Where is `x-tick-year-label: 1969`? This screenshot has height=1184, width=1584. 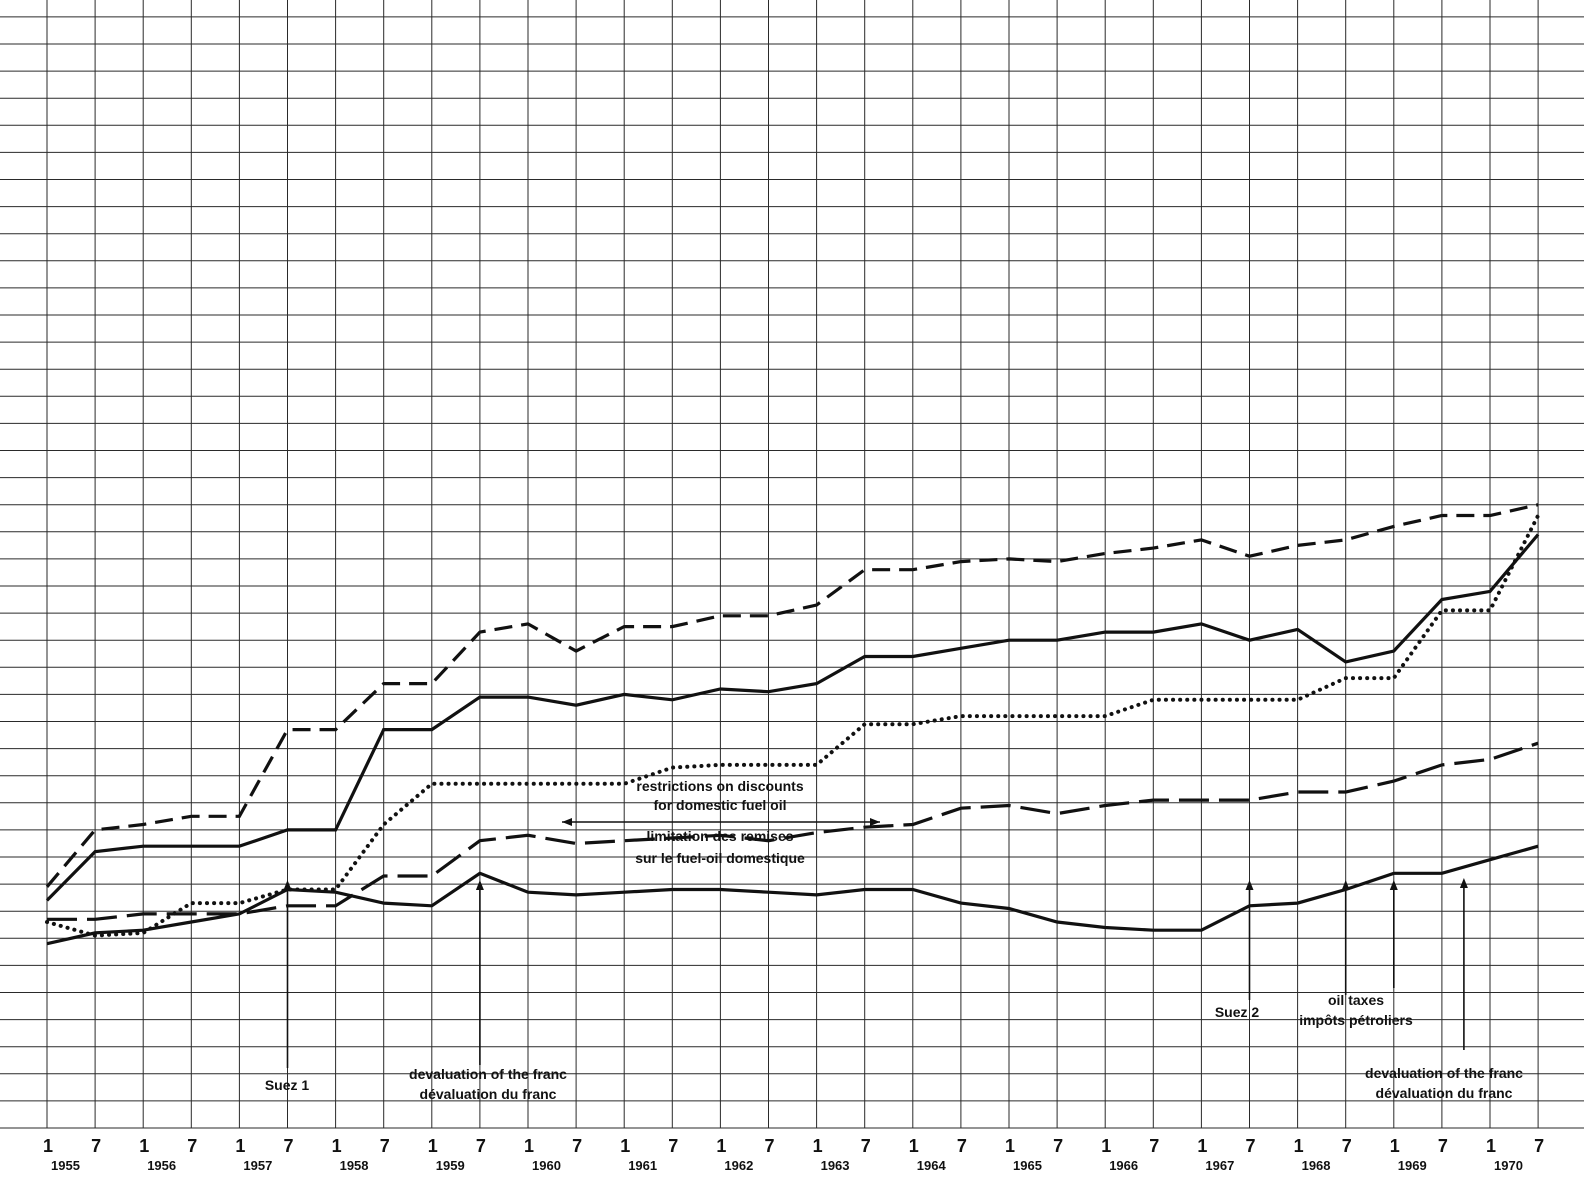 x-tick-year-label: 1969 is located at coordinates (1412, 1165).